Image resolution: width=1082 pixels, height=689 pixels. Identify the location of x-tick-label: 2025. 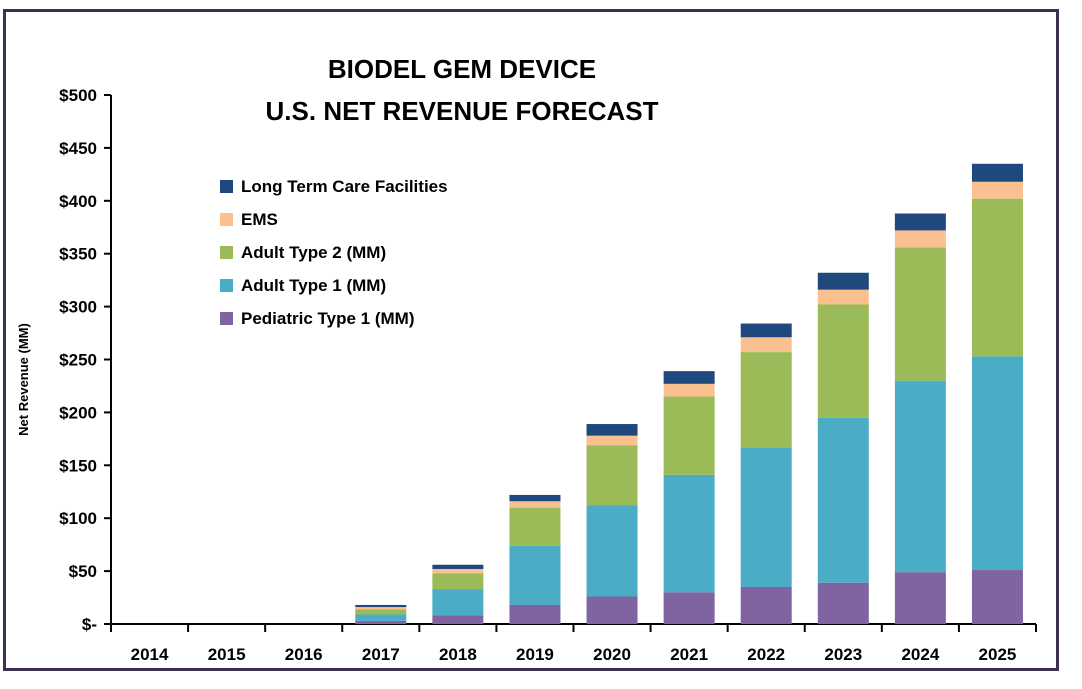
(998, 654).